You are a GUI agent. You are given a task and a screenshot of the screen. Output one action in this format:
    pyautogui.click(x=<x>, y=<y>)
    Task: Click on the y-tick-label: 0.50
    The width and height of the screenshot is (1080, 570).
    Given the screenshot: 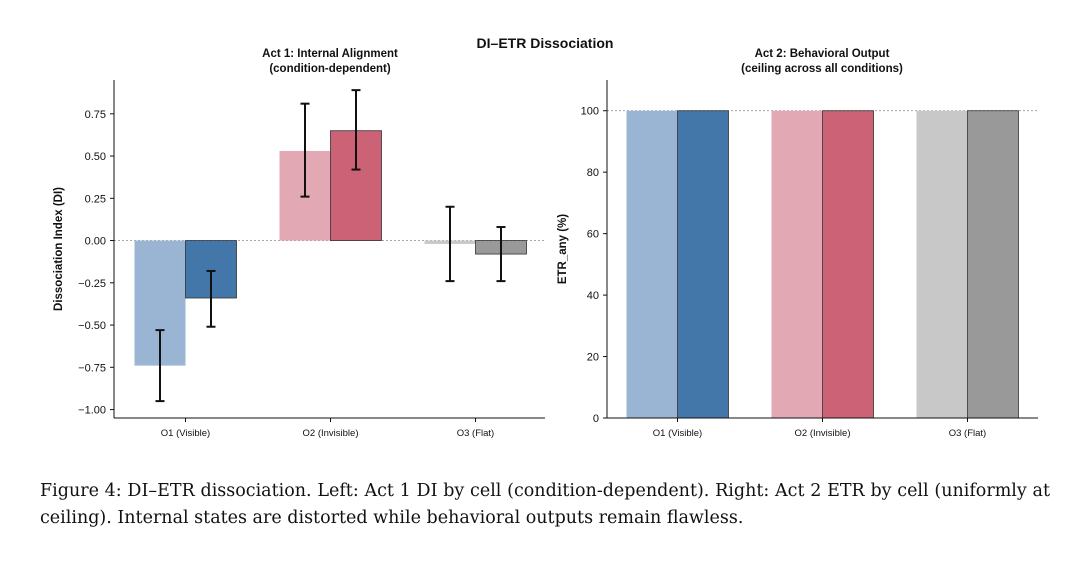 What is the action you would take?
    pyautogui.click(x=95, y=157)
    